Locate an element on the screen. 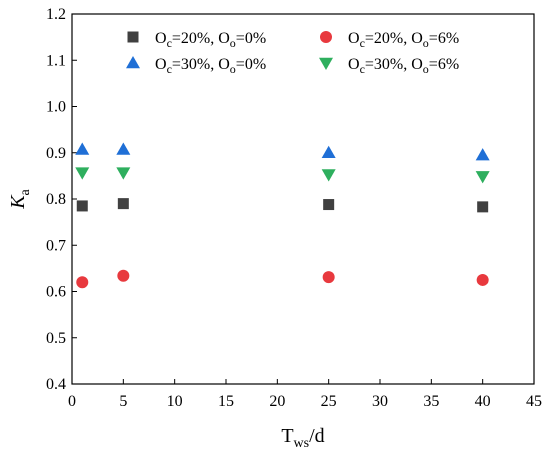 The width and height of the screenshot is (550, 455). legend-marker-circle is located at coordinates (326, 37).